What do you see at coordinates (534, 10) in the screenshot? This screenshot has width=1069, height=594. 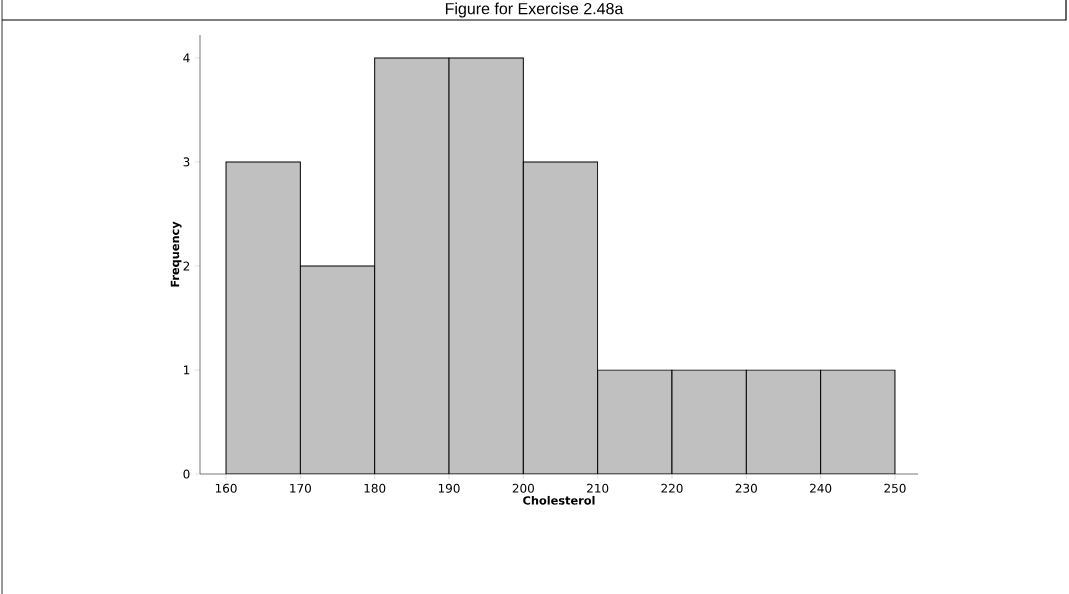 I see `chart-title: Figure for Exercise 2.48a` at bounding box center [534, 10].